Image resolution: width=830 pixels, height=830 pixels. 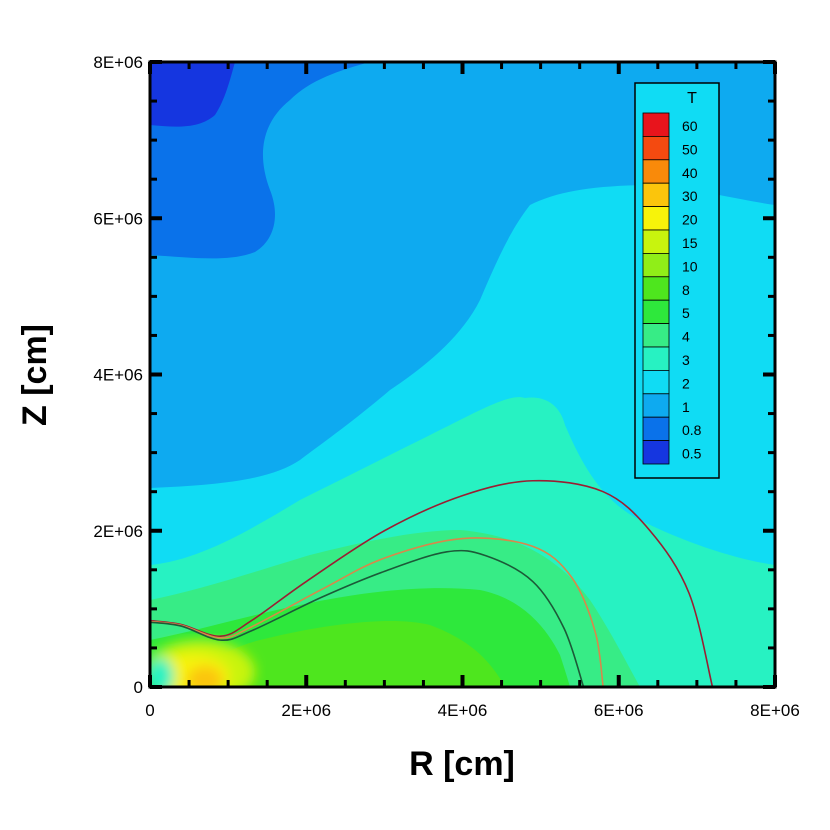 I want to click on y-axis-title: Z [cm], so click(x=35, y=375).